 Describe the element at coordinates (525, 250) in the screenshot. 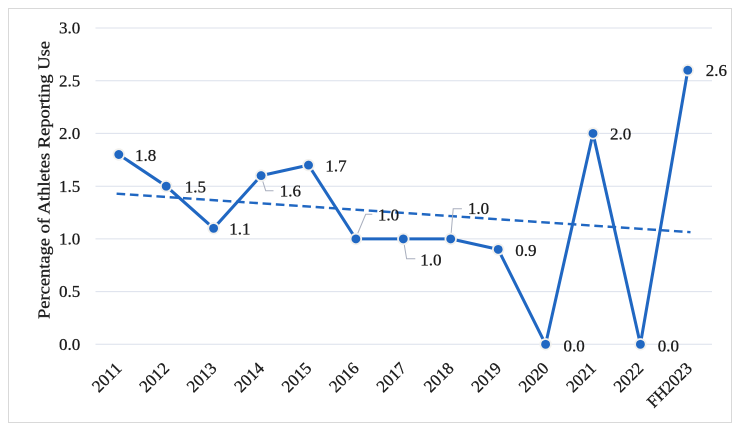

I see `svg-text: 0.9` at that location.